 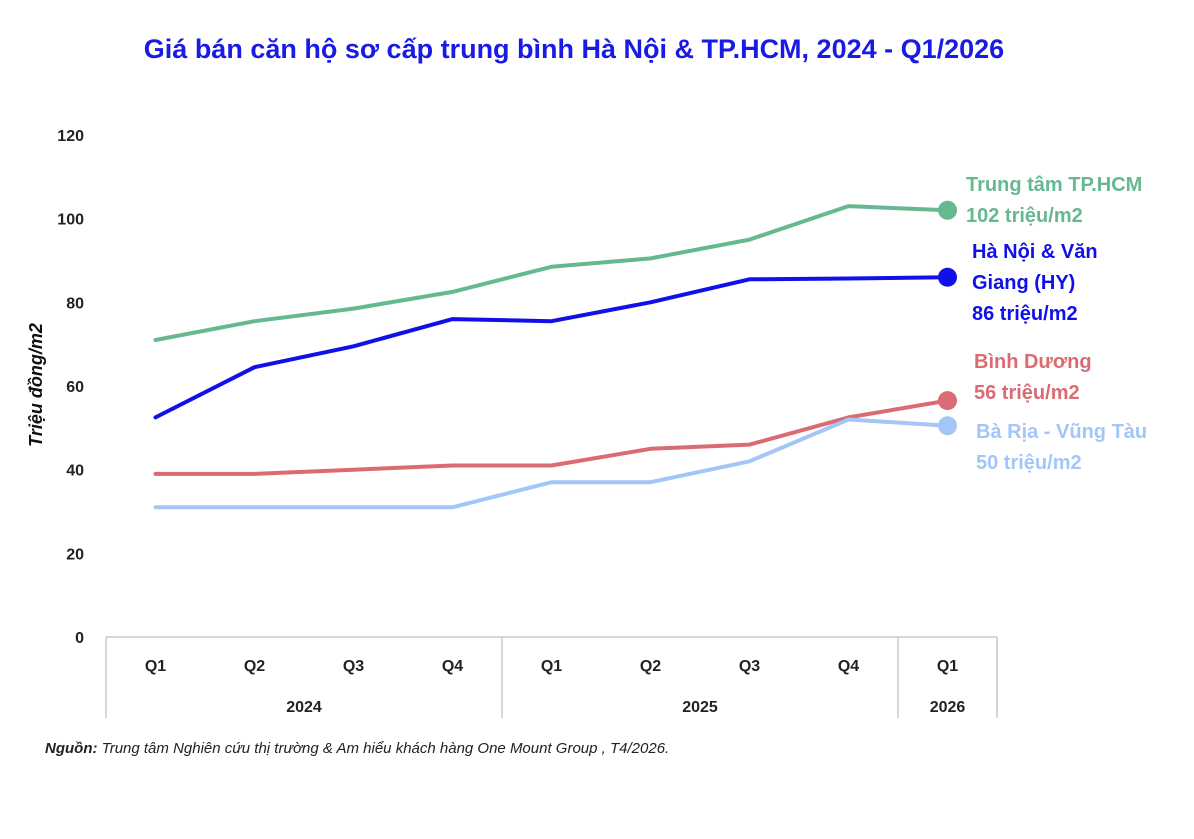 What do you see at coordinates (948, 707) in the screenshot?
I see `x-group-label: 2026` at bounding box center [948, 707].